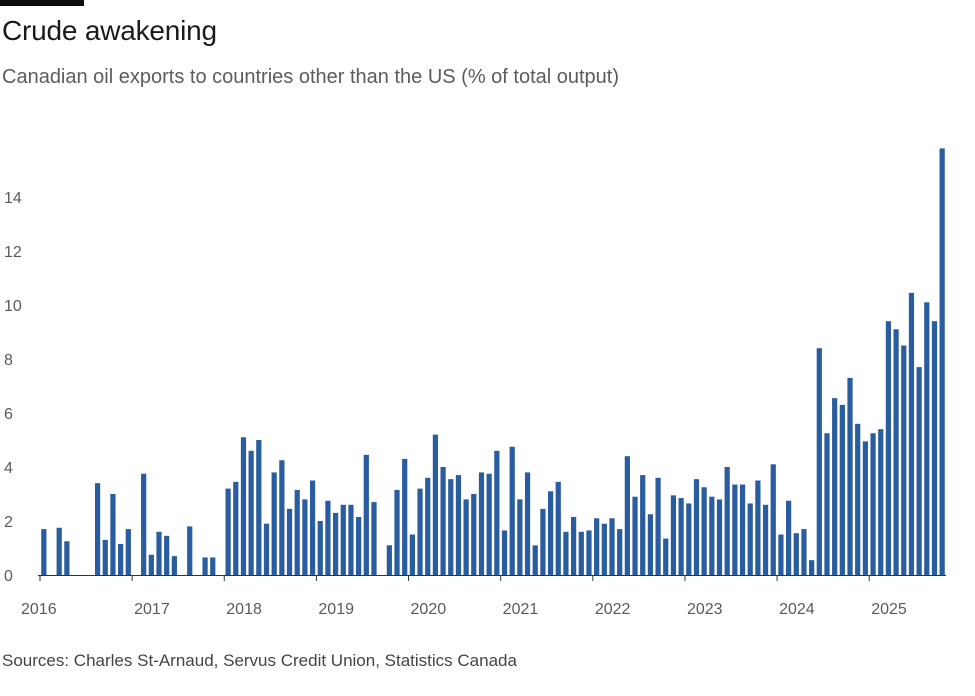 The height and width of the screenshot is (696, 975). What do you see at coordinates (13, 198) in the screenshot?
I see `y-tick-label: 14` at bounding box center [13, 198].